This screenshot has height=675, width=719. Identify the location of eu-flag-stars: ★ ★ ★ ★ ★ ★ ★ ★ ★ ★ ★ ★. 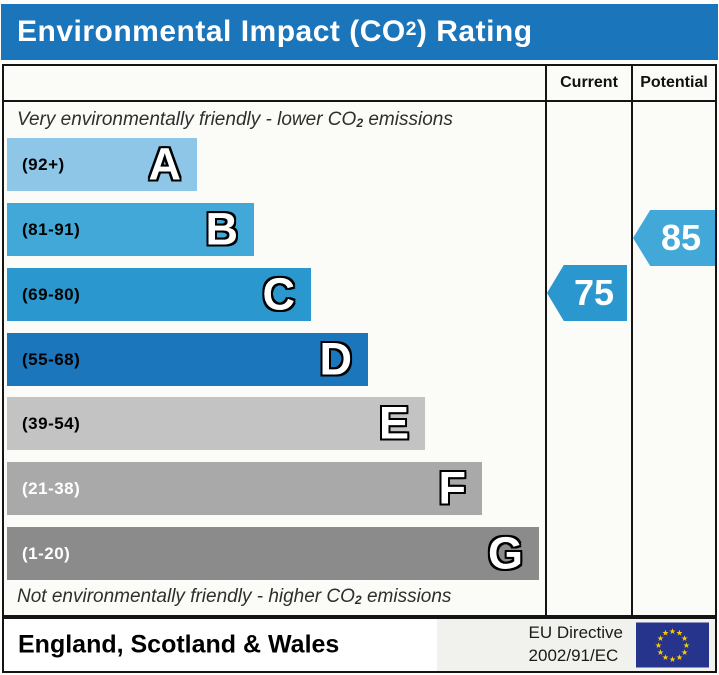
(672, 645).